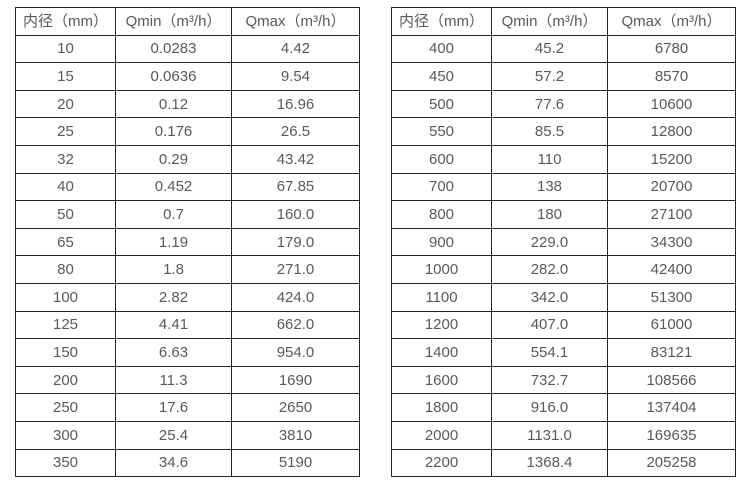 Image resolution: width=750 pixels, height=483 pixels. Describe the element at coordinates (441, 242) in the screenshot. I see `table-cell: 900` at that location.